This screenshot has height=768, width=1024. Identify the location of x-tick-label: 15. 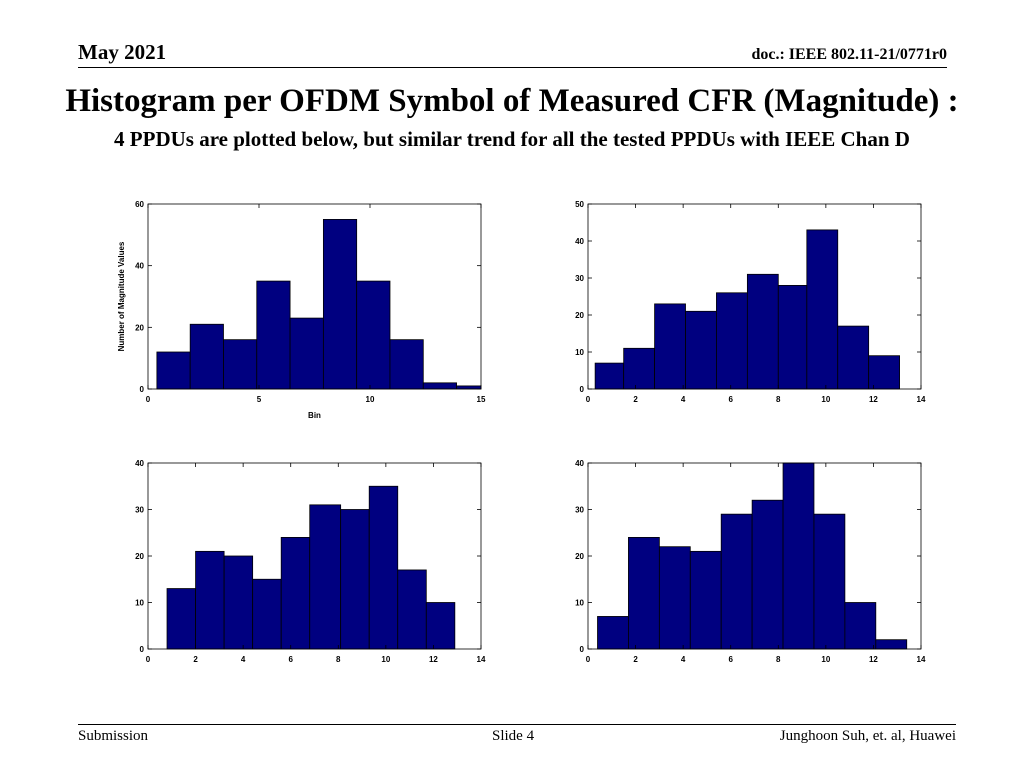
(481, 399).